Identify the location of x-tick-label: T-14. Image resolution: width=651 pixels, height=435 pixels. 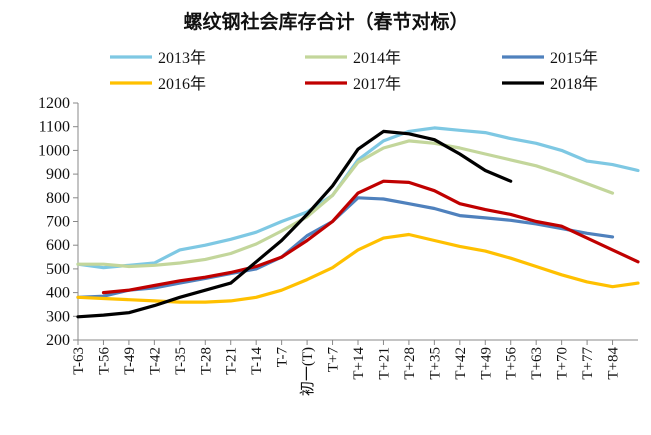
(257, 361).